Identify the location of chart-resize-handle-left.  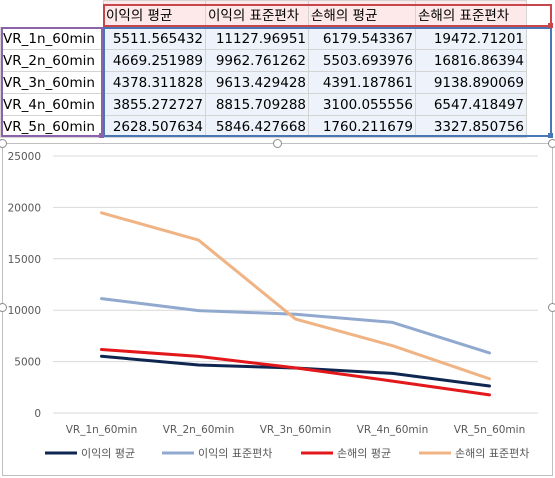
(3, 307).